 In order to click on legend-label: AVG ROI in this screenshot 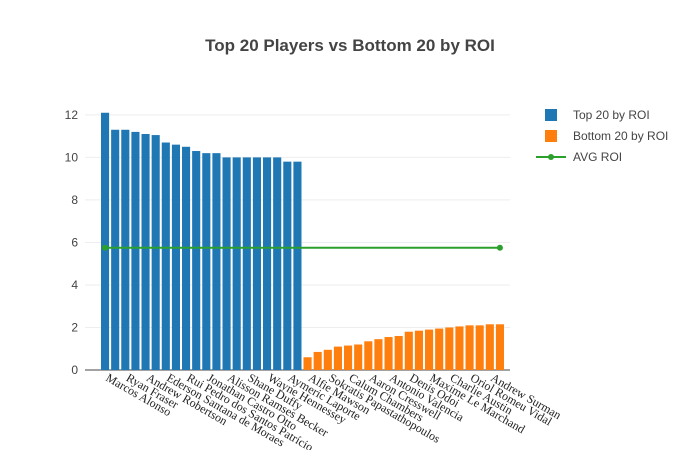, I will do `click(597, 157)`.